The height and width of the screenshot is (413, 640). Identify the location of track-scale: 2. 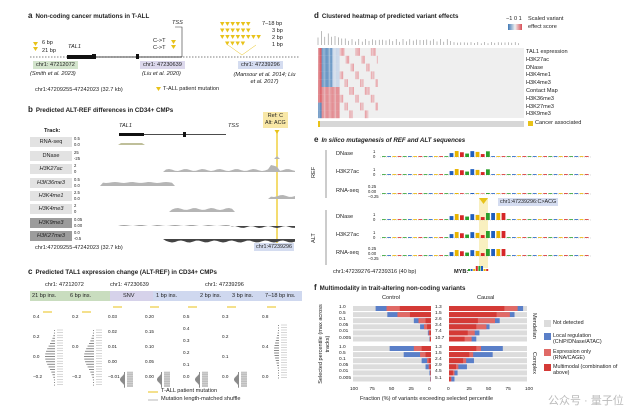
(75, 205).